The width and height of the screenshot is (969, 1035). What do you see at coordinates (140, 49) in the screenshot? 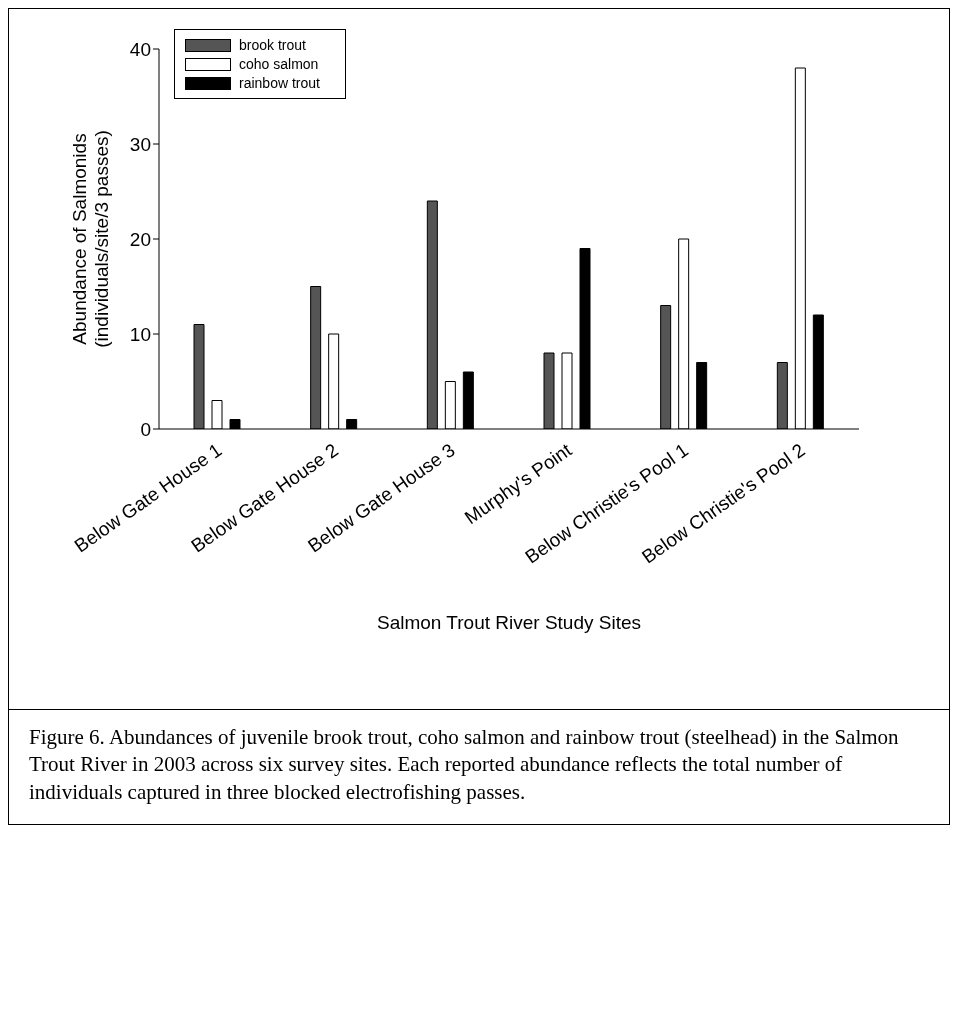
I see `y-tick-label: 40` at bounding box center [140, 49].